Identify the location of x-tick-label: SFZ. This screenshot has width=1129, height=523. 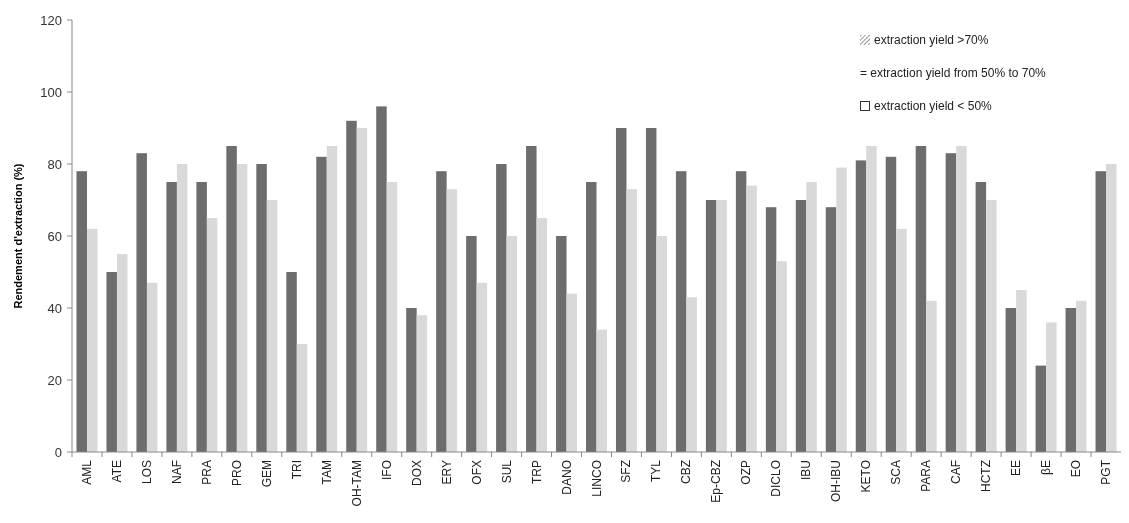
(626, 471).